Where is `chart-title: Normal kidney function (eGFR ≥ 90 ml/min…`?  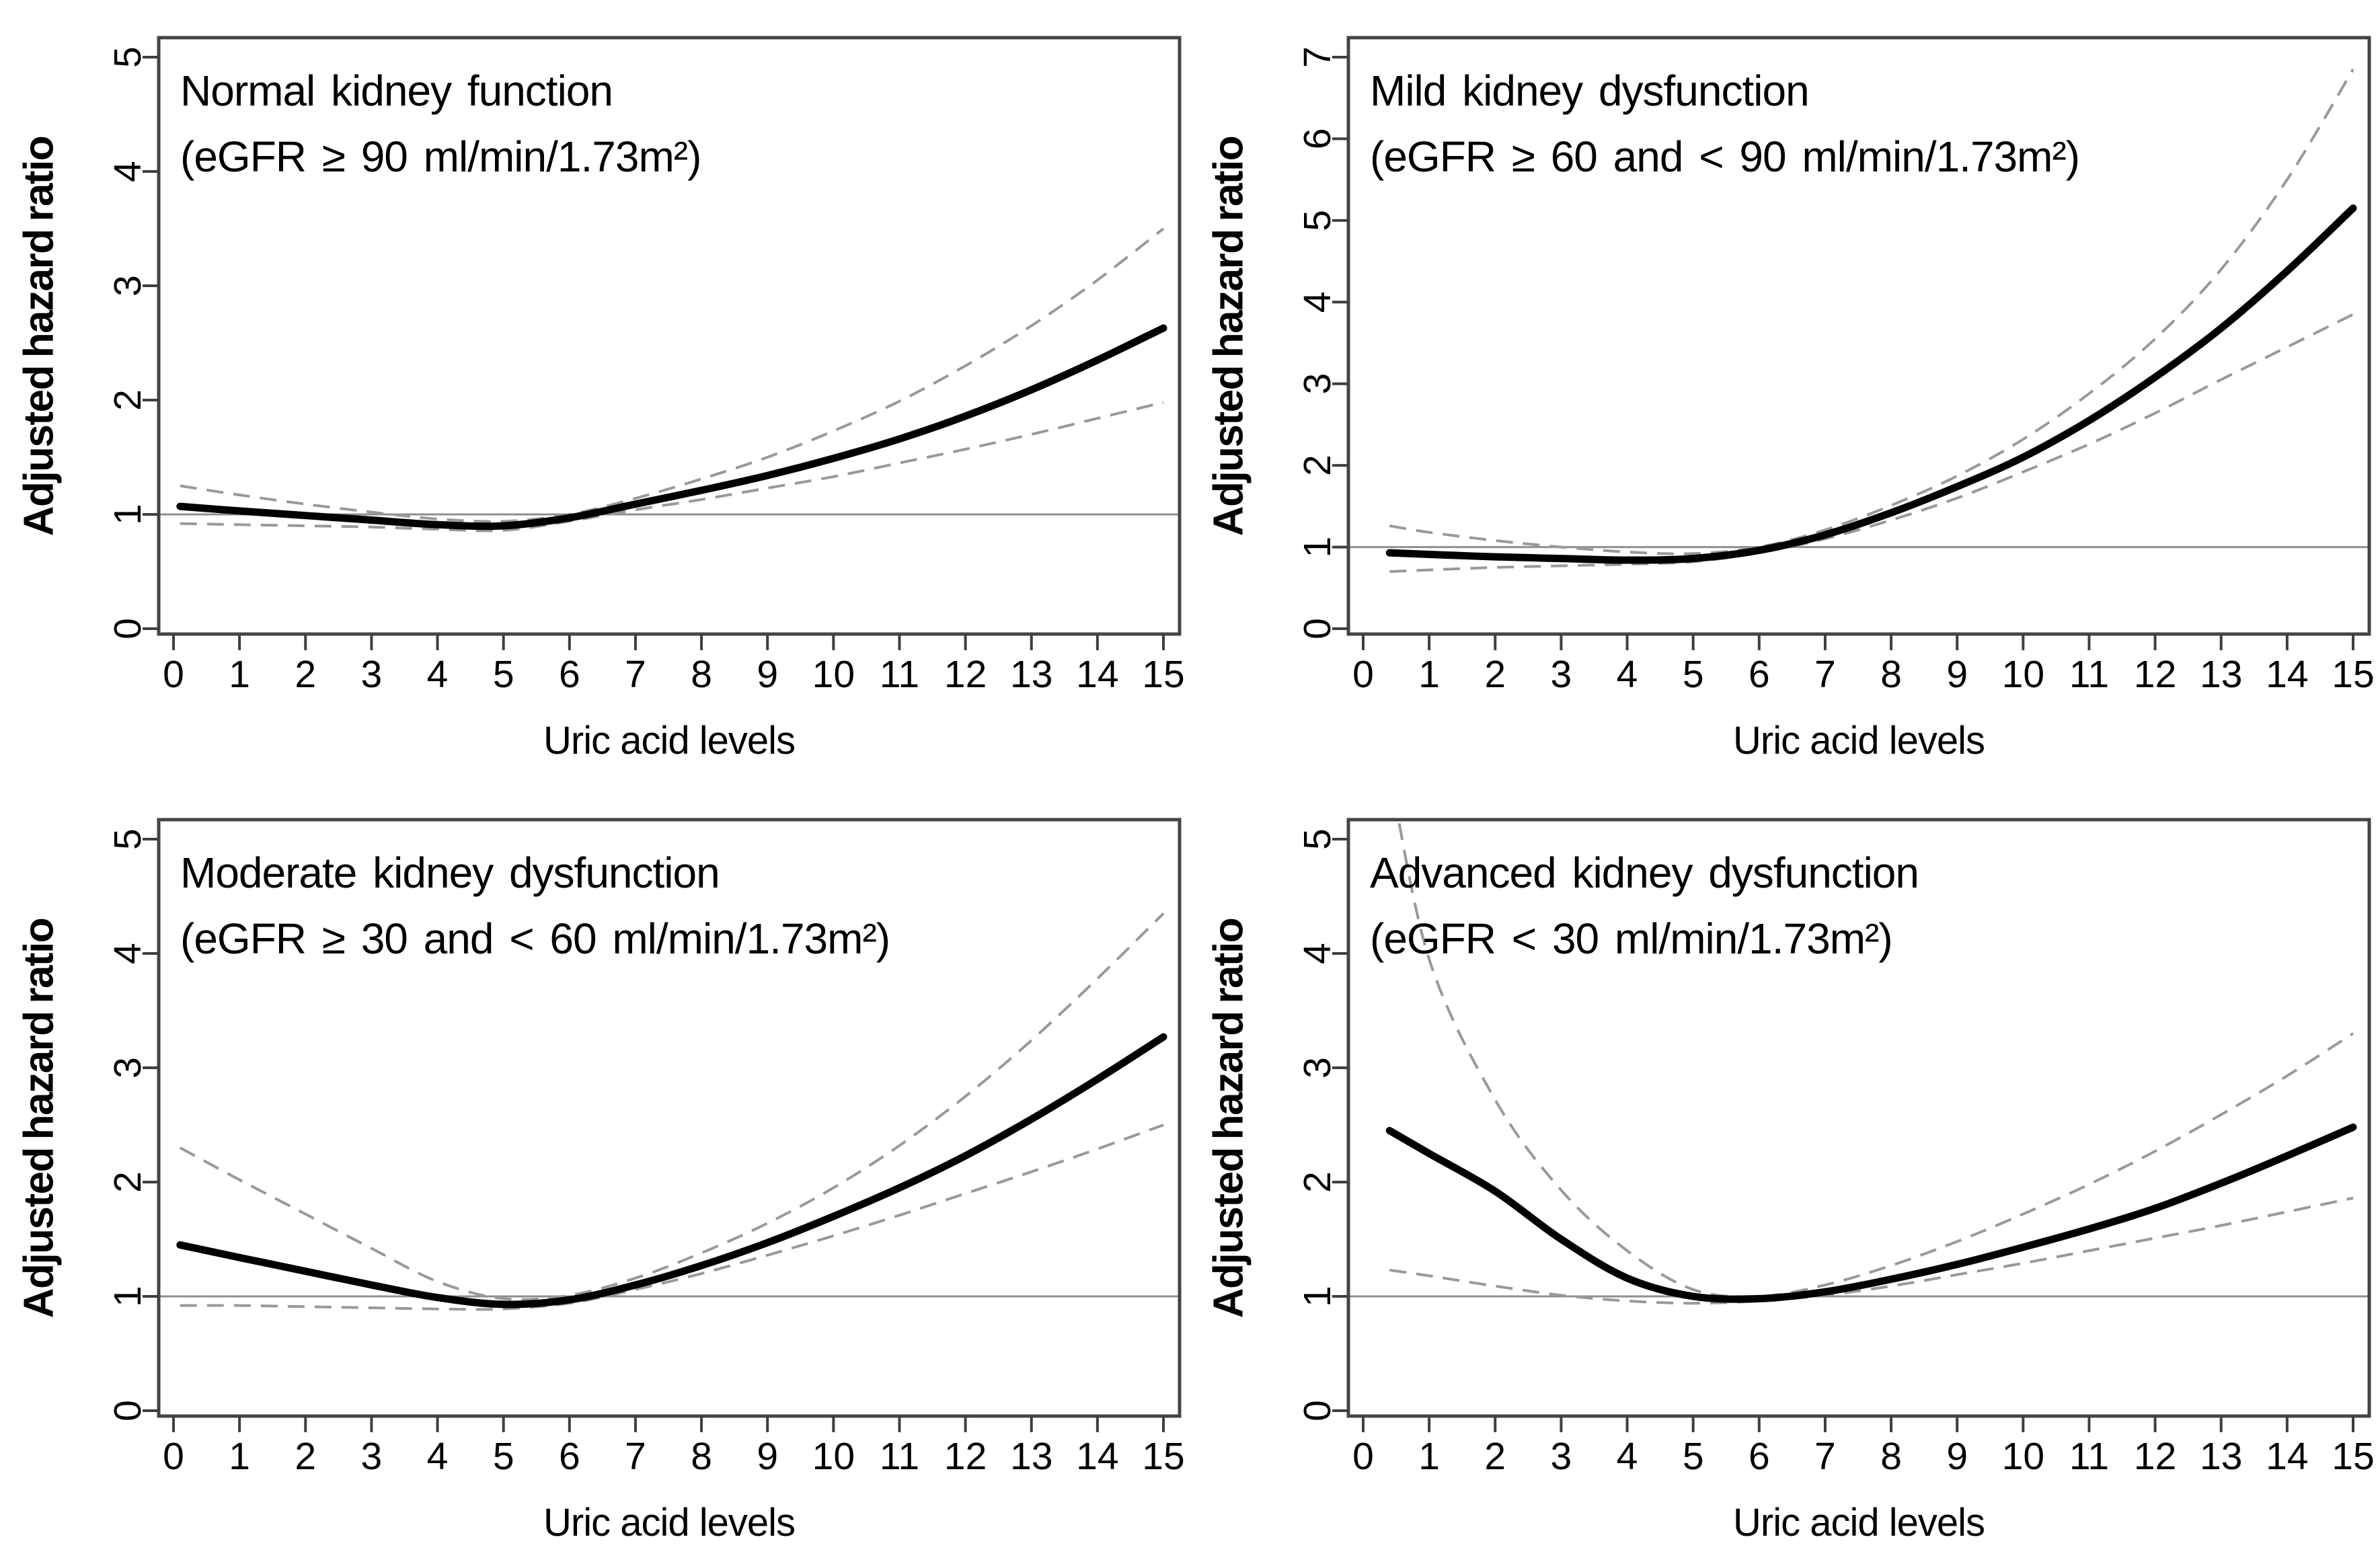
chart-title: Normal kidney function (eGFR ≥ 90 ml/min… is located at coordinates (441, 124).